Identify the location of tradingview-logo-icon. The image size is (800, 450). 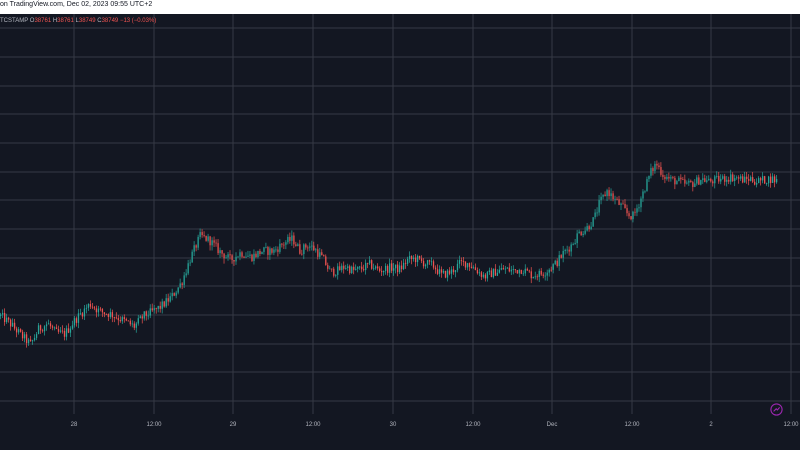
(776, 409).